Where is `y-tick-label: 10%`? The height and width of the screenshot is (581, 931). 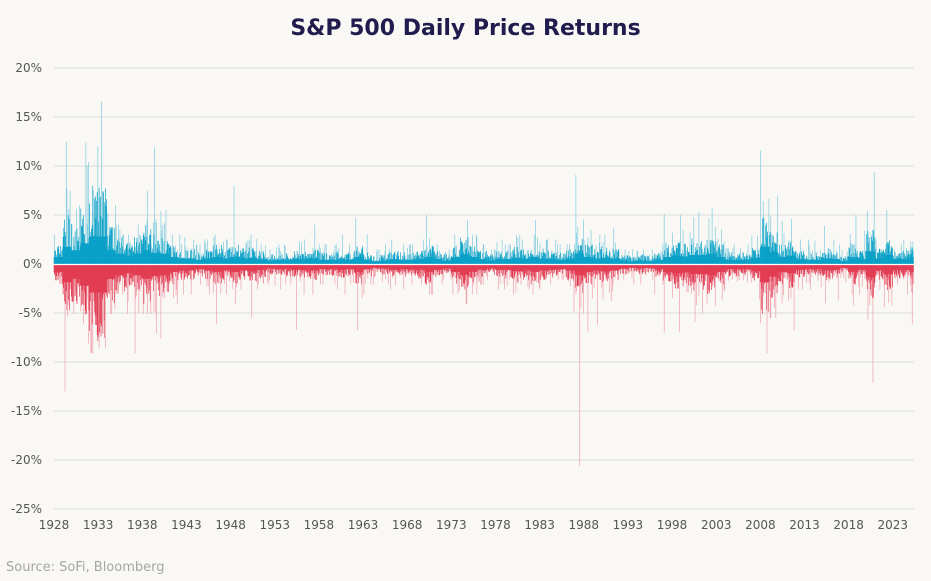
y-tick-label: 10% is located at coordinates (28, 166).